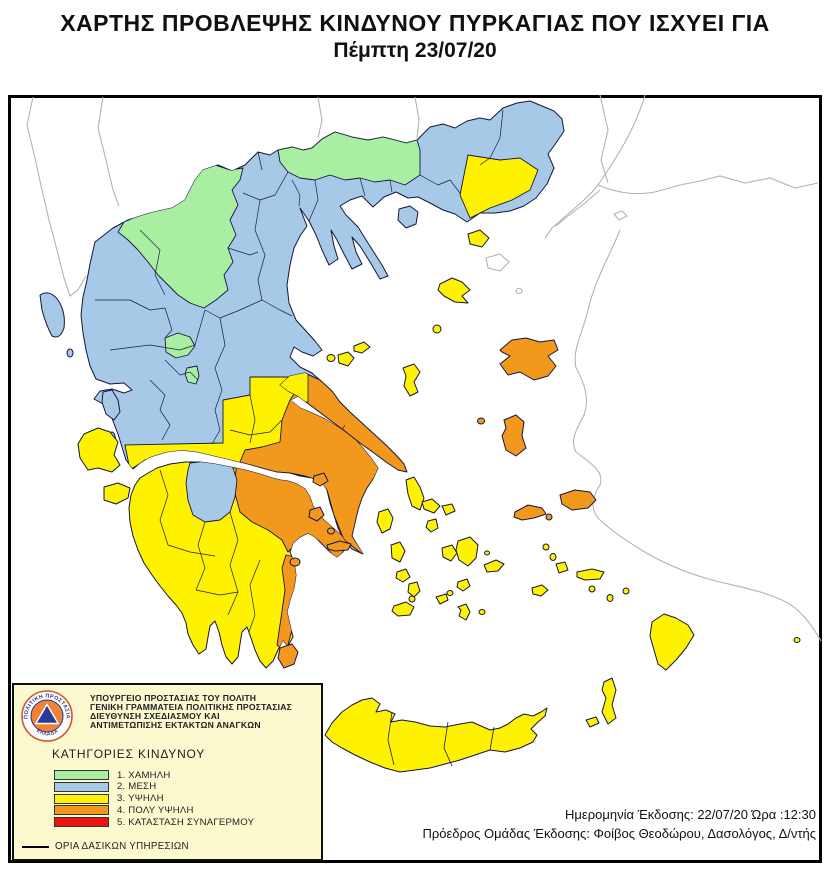 The image size is (830, 872). What do you see at coordinates (295, 562) in the screenshot?
I see `region-spetses` at bounding box center [295, 562].